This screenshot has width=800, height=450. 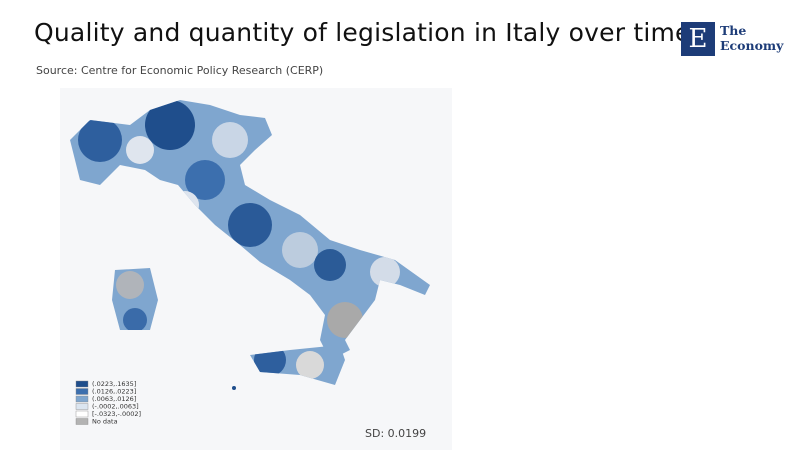 I want to click on logo-name: The Economy, so click(x=751, y=38).